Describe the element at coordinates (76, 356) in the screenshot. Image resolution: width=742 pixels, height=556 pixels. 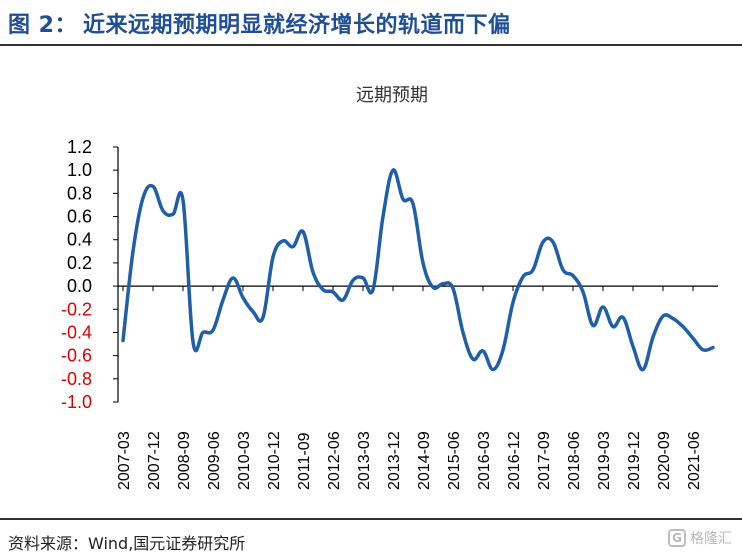
I see `y-tick-label: -0.6` at that location.